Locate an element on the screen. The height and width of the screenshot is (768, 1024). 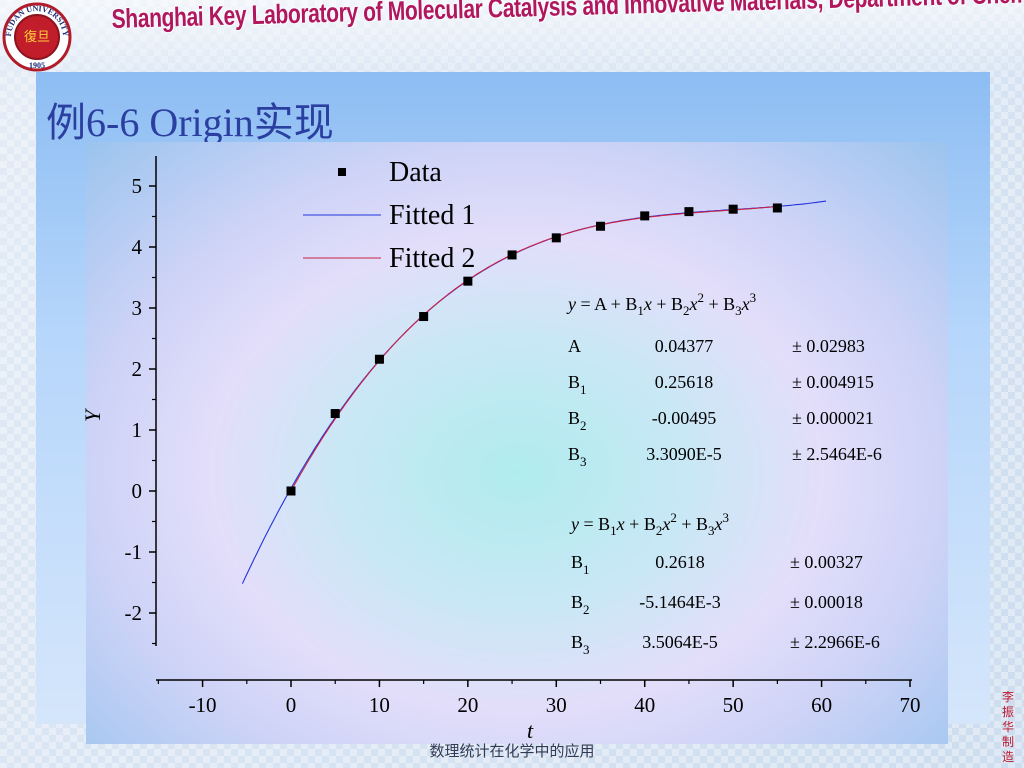
y-tick-label: -2 is located at coordinates (134, 613).